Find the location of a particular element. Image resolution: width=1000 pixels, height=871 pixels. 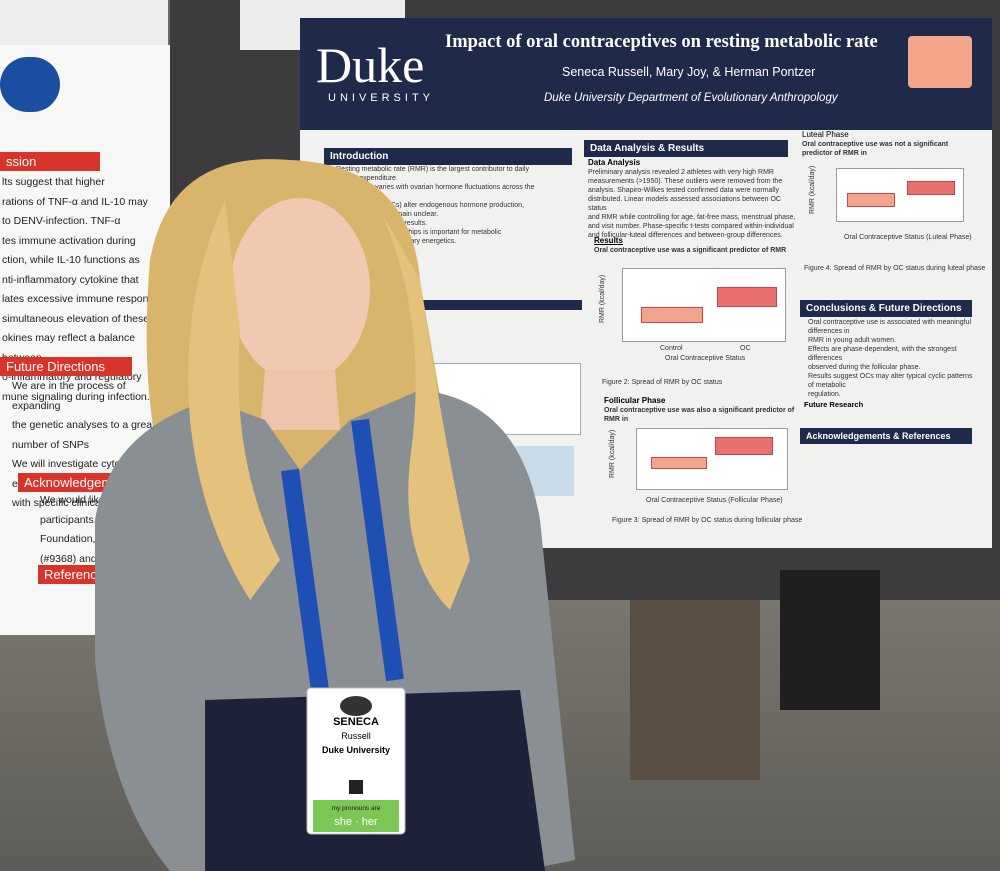

name-badge is located at coordinates (356, 761).